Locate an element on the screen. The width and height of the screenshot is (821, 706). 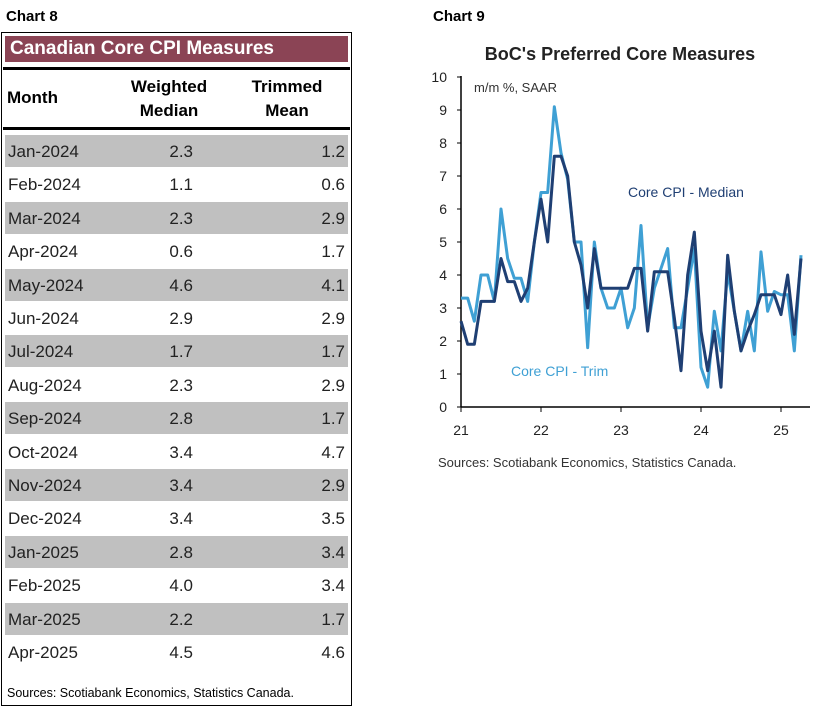
median-cell: 4.5 is located at coordinates (181, 652).